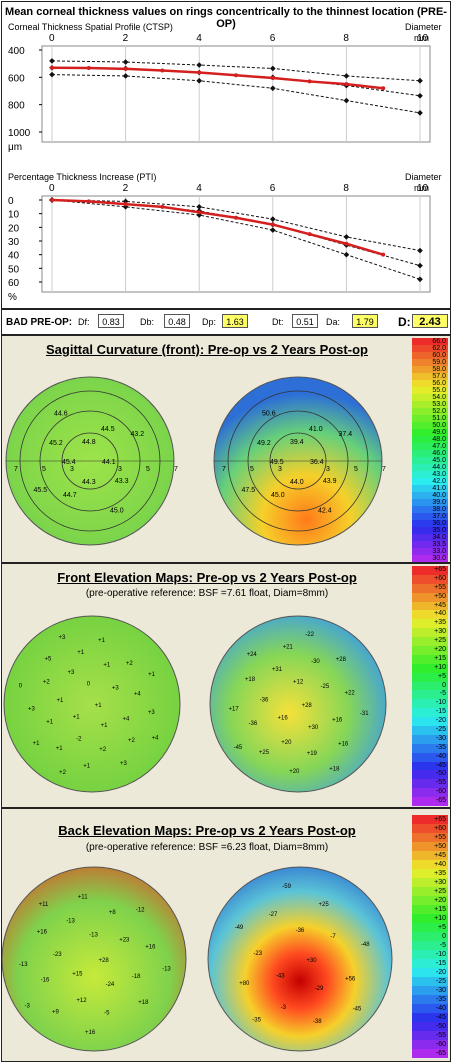 The width and height of the screenshot is (454, 1063). Describe the element at coordinates (69, 462) in the screenshot. I see `sagittal-value: 45.4` at that location.